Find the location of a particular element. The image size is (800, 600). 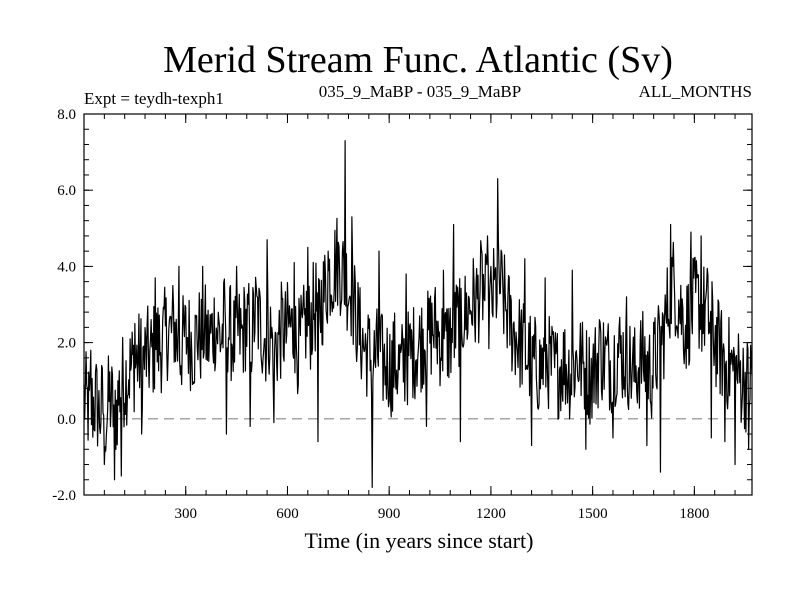

x-tick-label: 1800 is located at coordinates (694, 514).